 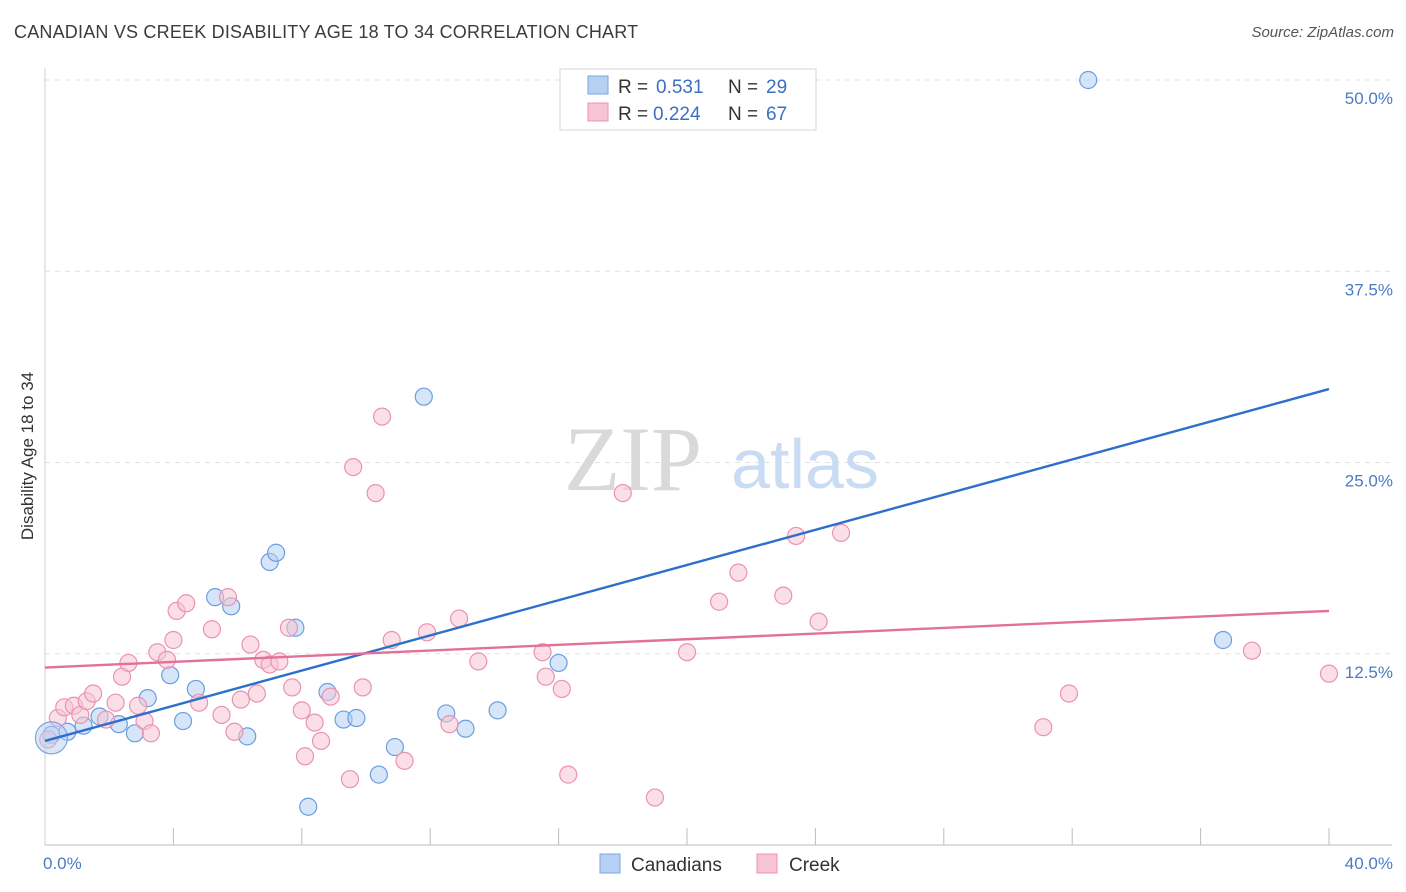 I want to click on canadians-cluster-marker, so click(x=51, y=738).